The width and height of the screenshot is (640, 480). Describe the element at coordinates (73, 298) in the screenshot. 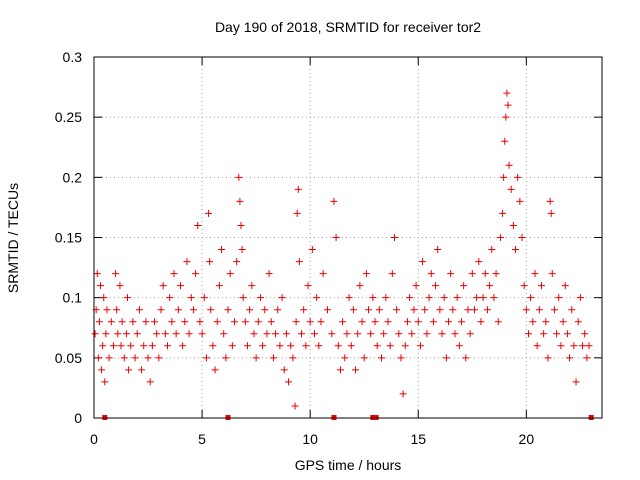

I see `y-tick-label: 0.1` at that location.